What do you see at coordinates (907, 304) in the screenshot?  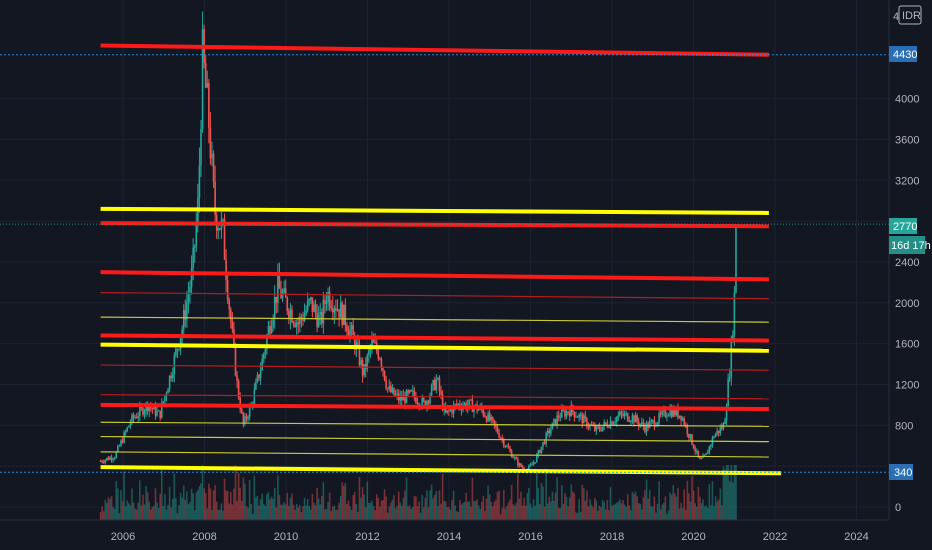 I see `price-axis: 0 800 1200 1600 2000 2400 3200 3600 4000` at bounding box center [907, 304].